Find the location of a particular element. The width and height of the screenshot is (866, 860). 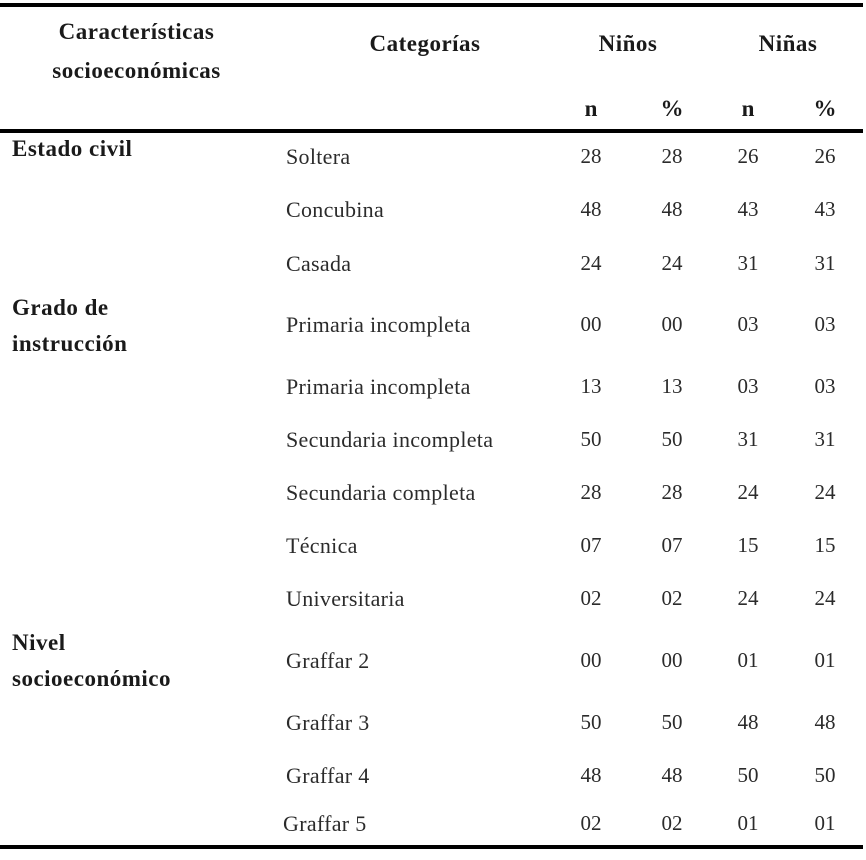

ninos-n-cell: 24 is located at coordinates (591, 263).